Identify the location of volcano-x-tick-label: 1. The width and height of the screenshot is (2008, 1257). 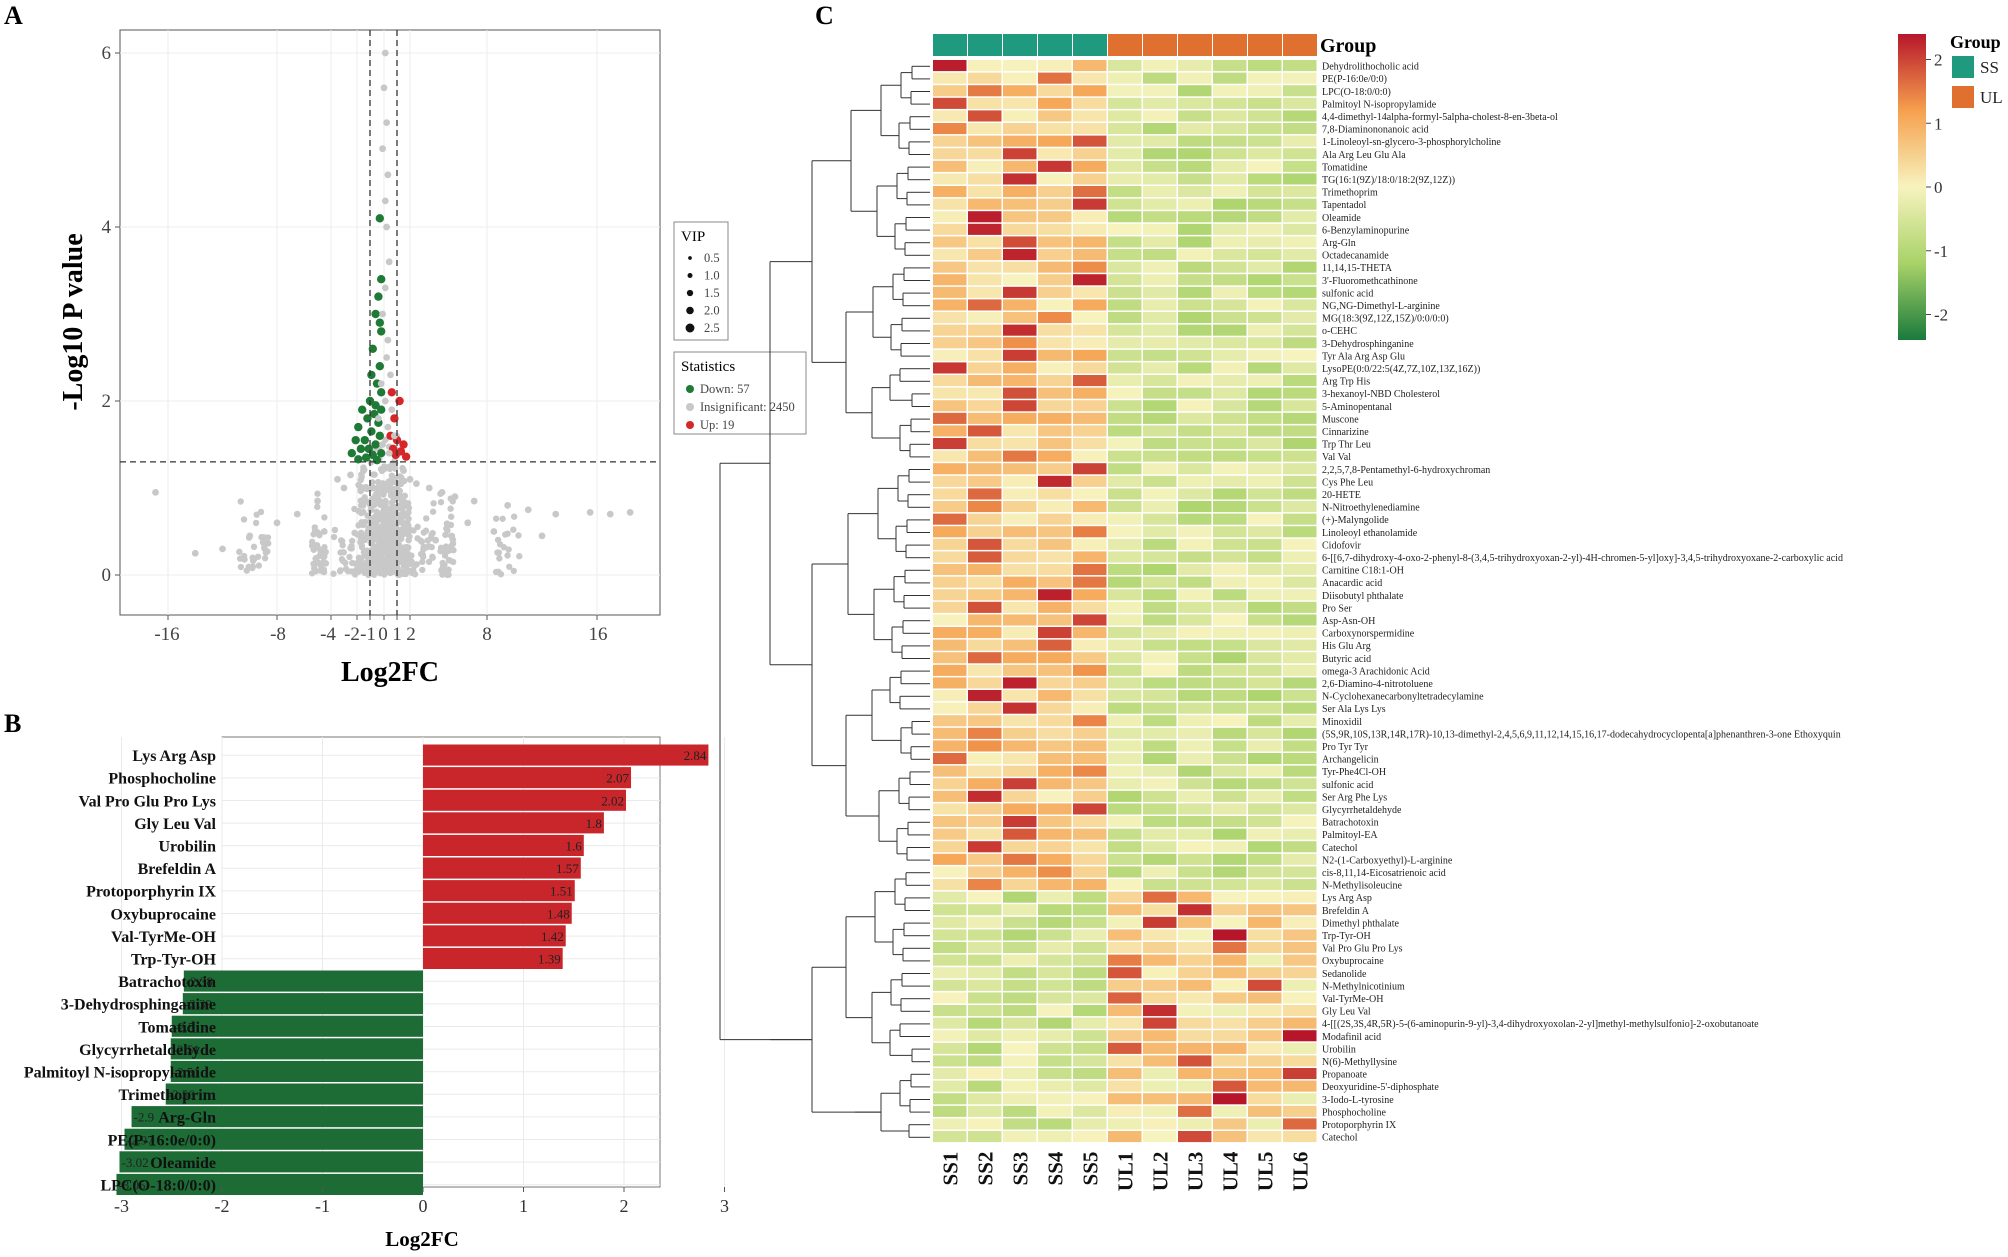
(397, 634).